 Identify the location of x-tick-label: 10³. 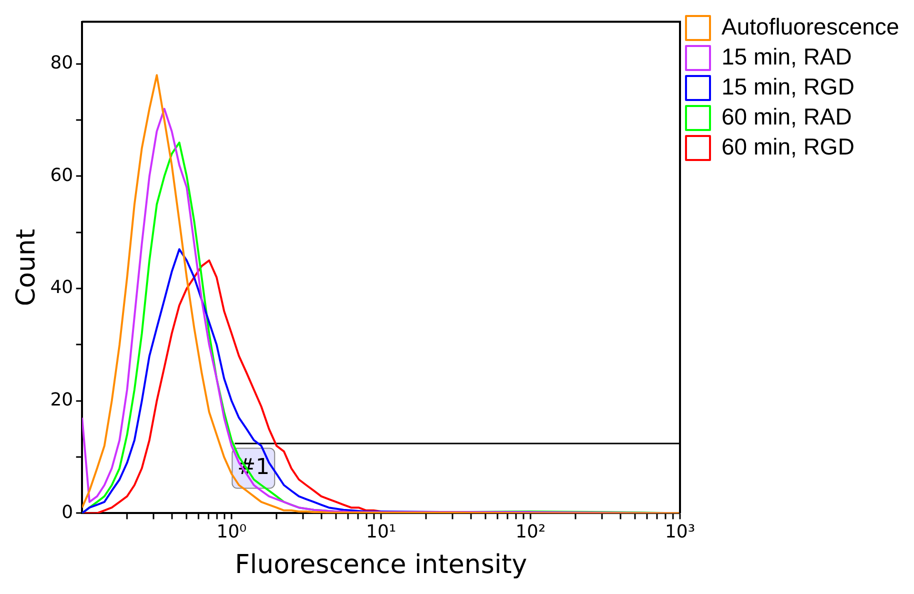
(680, 532).